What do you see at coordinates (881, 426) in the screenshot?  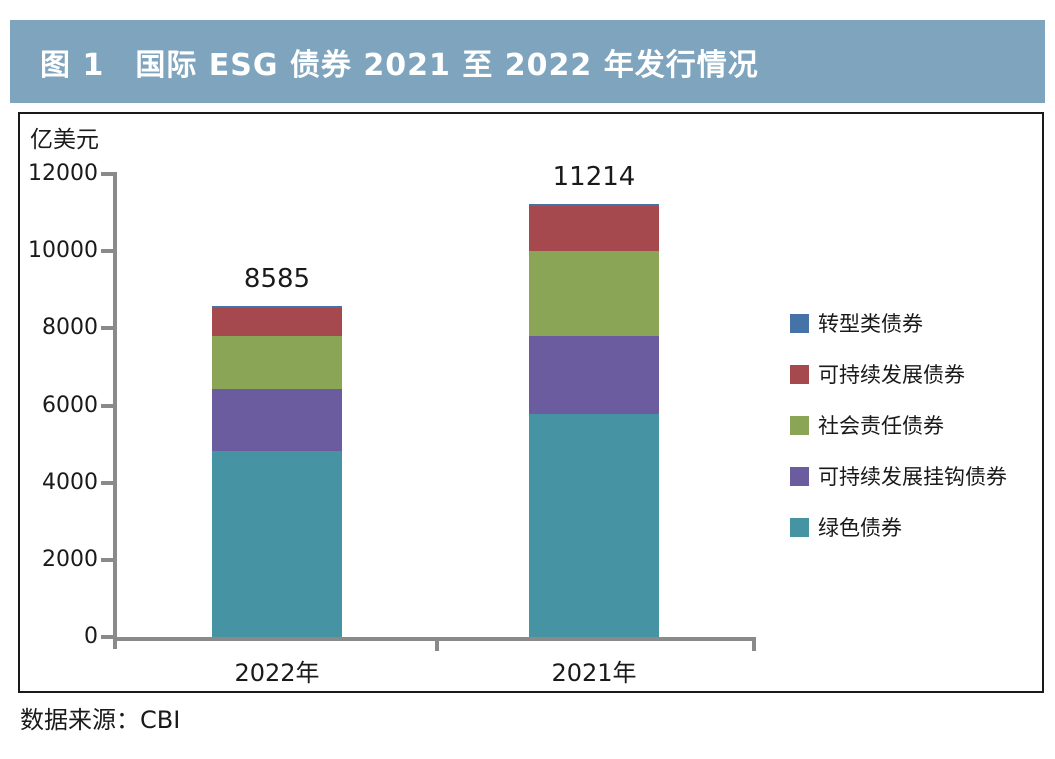 I see `legend-label: 社会责任债券` at bounding box center [881, 426].